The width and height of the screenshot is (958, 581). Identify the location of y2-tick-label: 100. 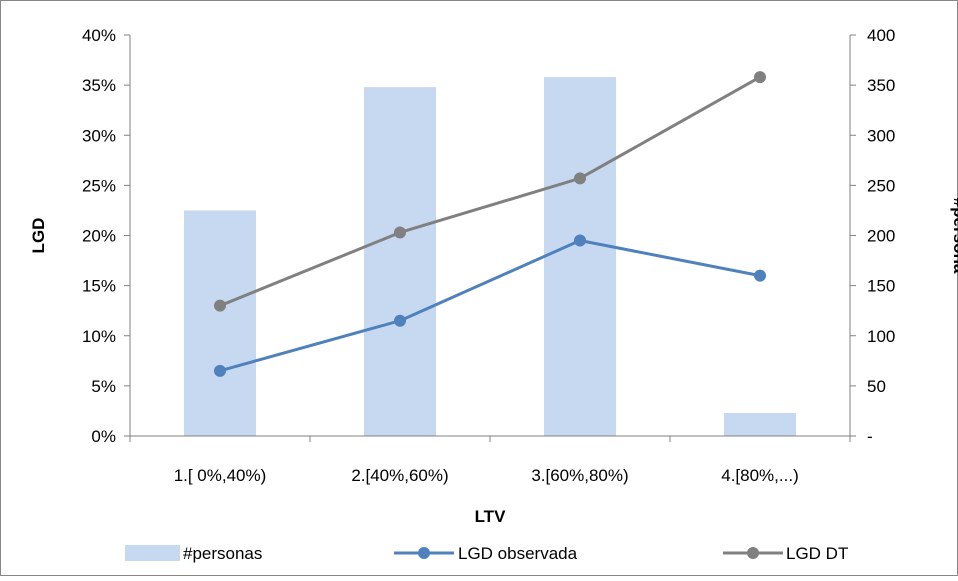
(881, 336).